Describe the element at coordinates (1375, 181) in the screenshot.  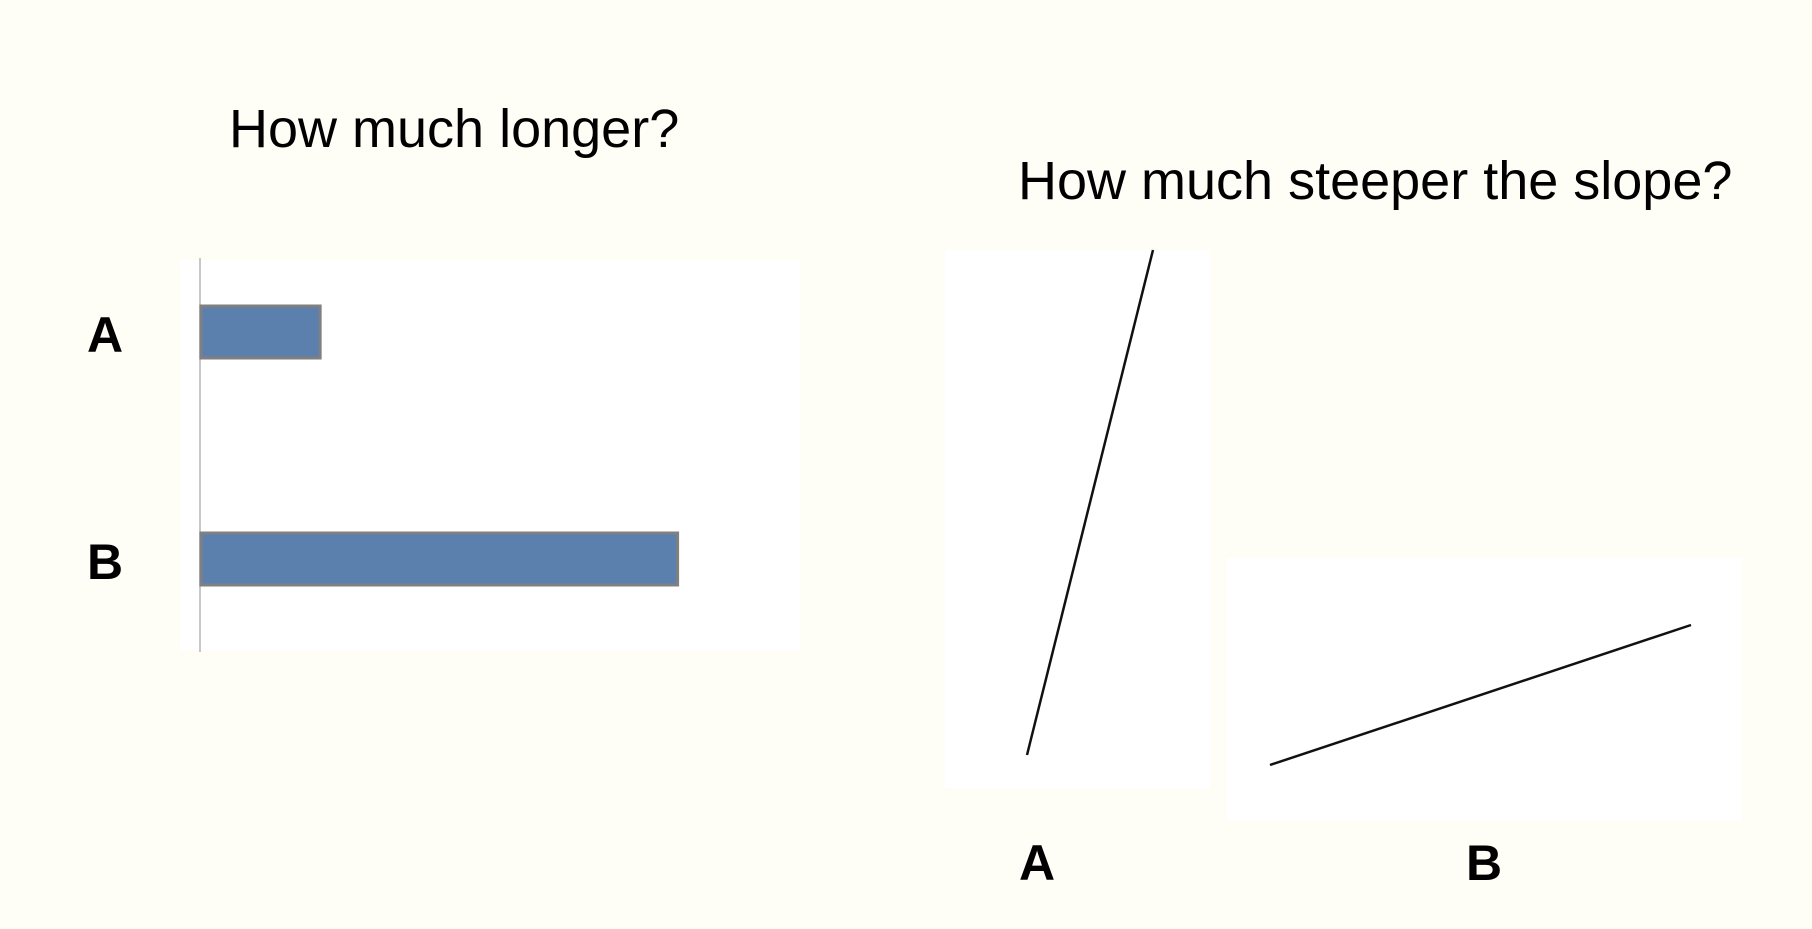
I see `slope-chart-title: How much steeper the slope?` at that location.